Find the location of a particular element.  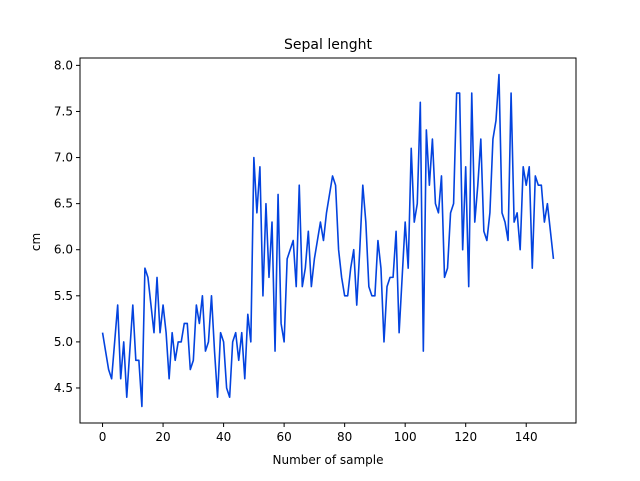

x-tick-label: 0 is located at coordinates (103, 437).